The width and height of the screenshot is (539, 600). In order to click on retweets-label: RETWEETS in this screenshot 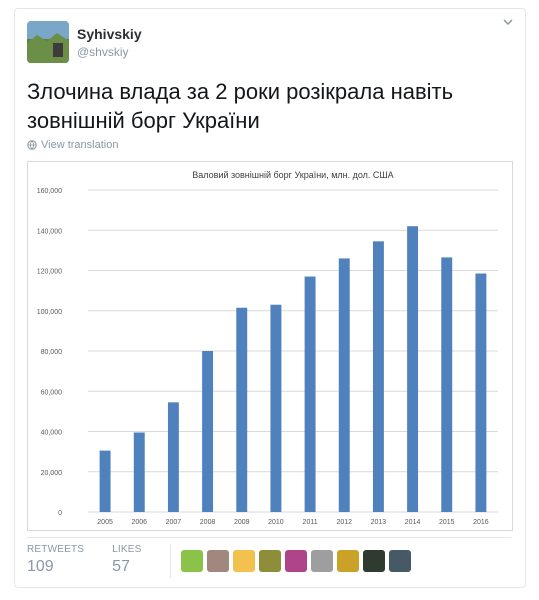, I will do `click(56, 549)`.